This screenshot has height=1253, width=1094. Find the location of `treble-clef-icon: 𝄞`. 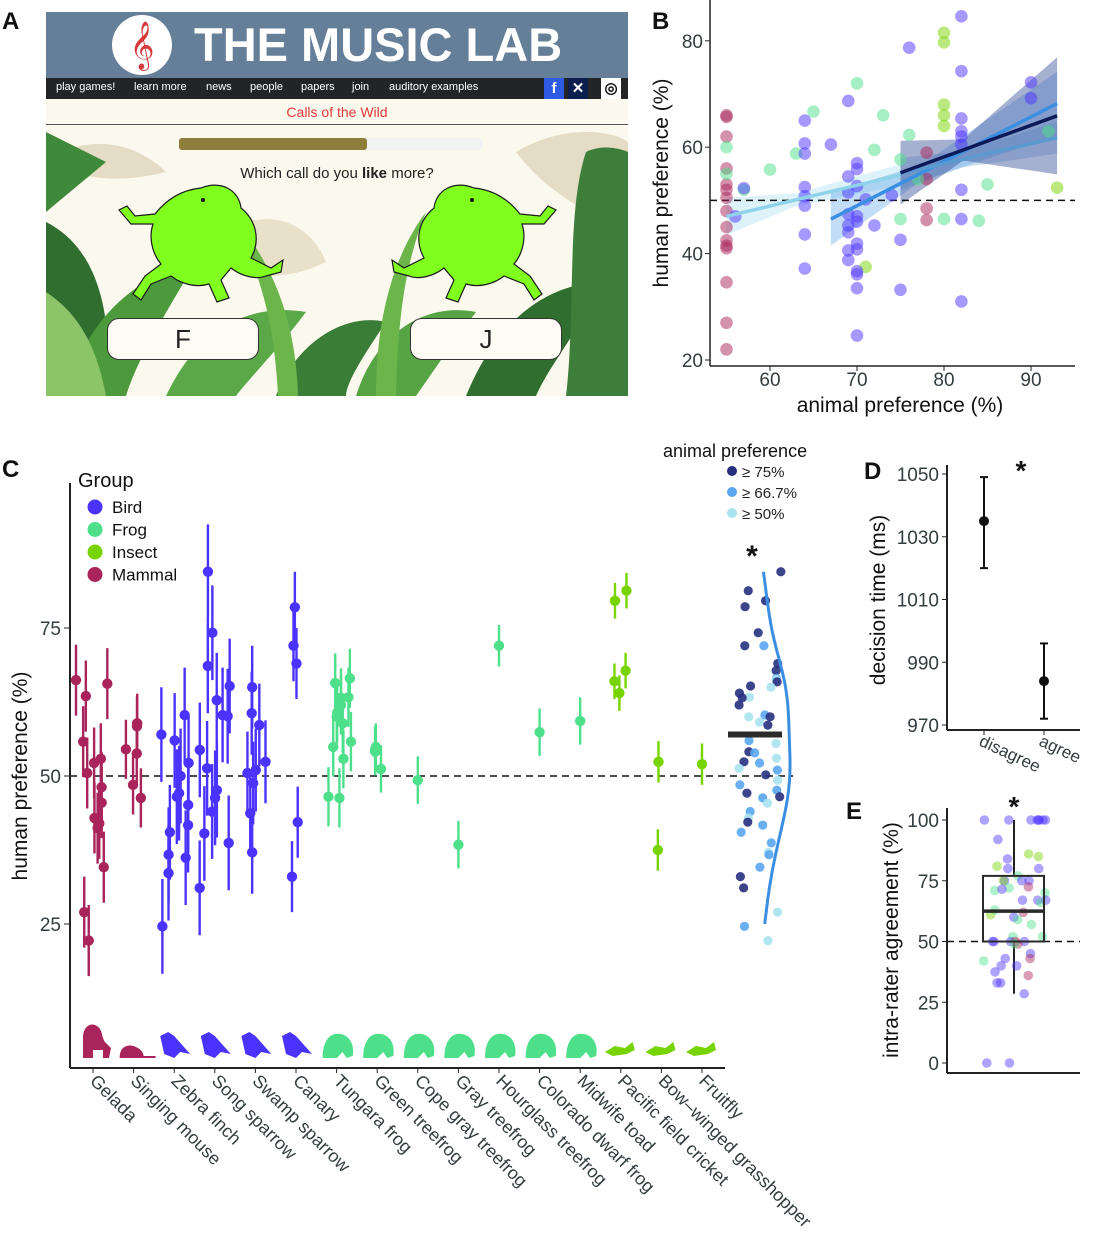

treble-clef-icon: 𝄞 is located at coordinates (142, 44).